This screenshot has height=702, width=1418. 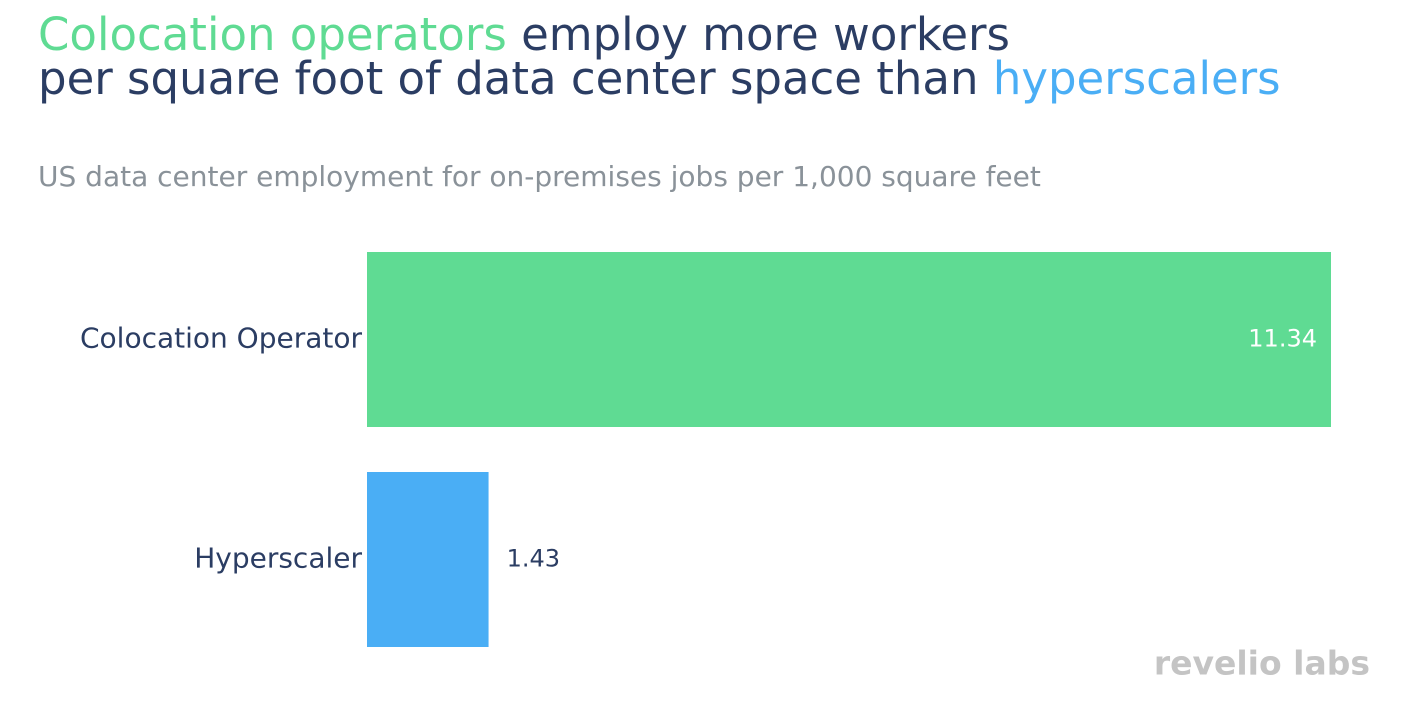 What do you see at coordinates (221, 338) in the screenshot?
I see `category-label: Colocation Operator` at bounding box center [221, 338].